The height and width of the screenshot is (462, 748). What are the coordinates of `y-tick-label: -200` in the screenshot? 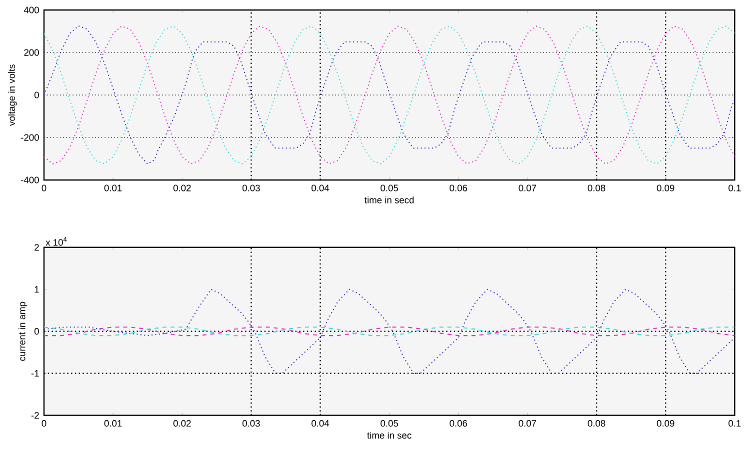 It's located at (30, 137).